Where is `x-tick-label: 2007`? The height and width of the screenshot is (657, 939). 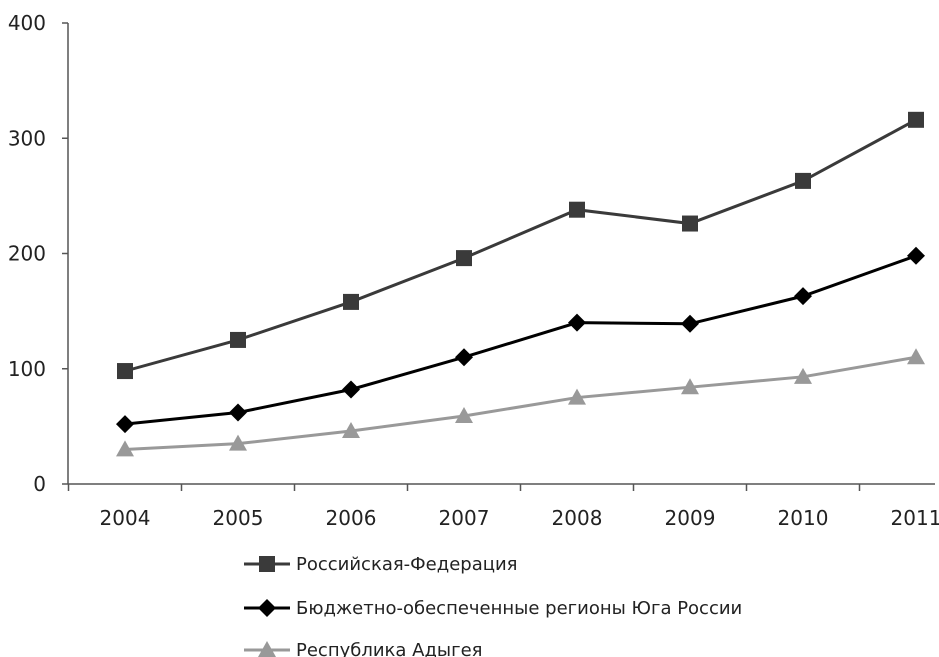
x-tick-label: 2007 is located at coordinates (464, 518).